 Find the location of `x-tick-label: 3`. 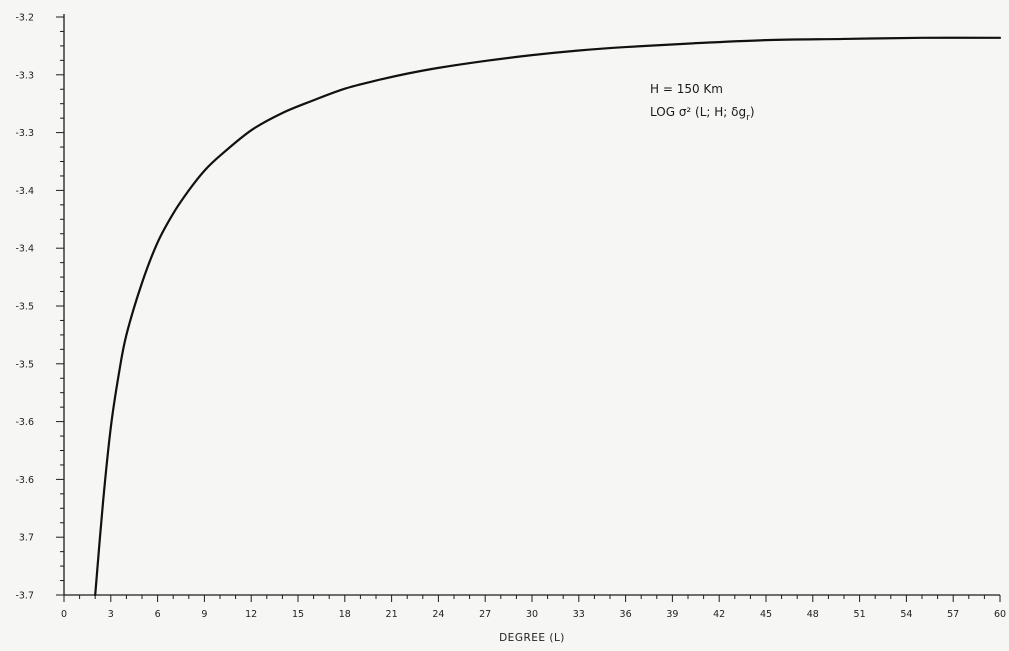

x-tick-label: 3 is located at coordinates (111, 614).